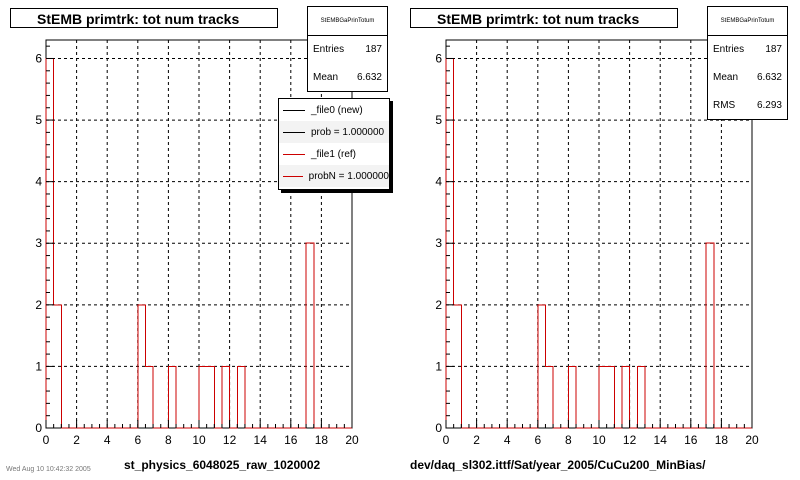 This screenshot has height=480, width=800. What do you see at coordinates (348, 132) in the screenshot?
I see `legend-entry-label: prob = 1.000000` at bounding box center [348, 132].